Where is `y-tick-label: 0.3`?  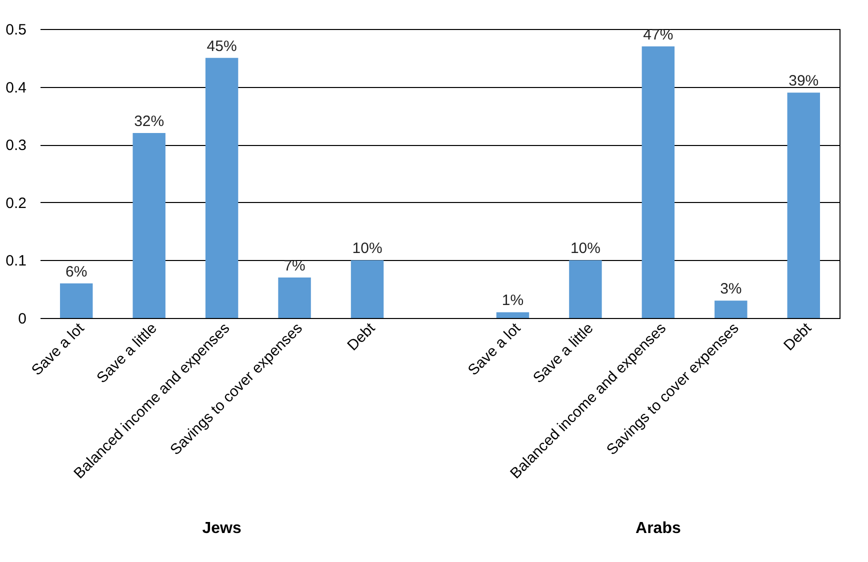 y-tick-label: 0.3 is located at coordinates (16, 145).